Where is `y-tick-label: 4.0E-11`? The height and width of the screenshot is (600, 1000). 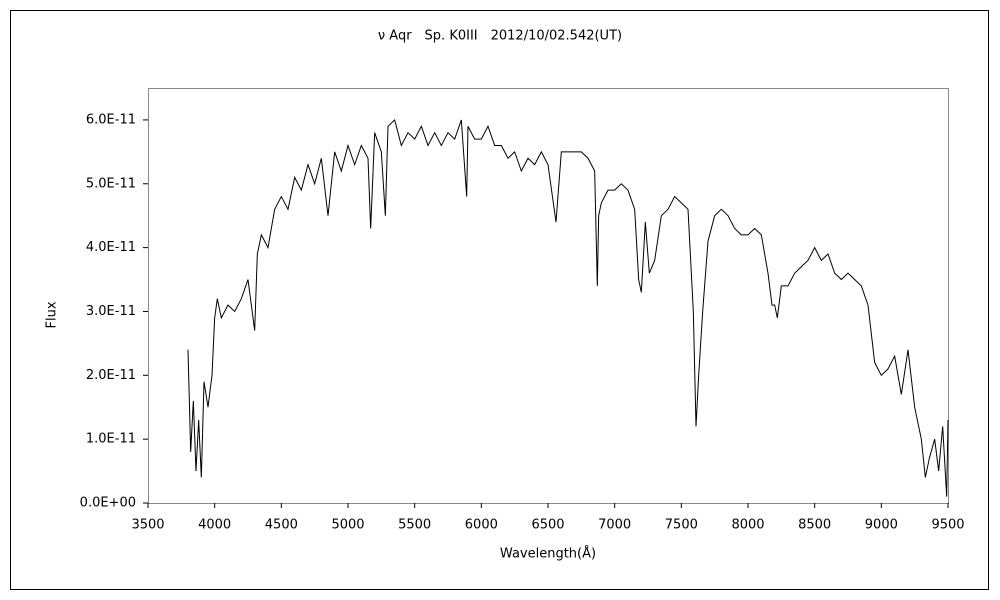
y-tick-label: 4.0E-11 is located at coordinates (111, 247).